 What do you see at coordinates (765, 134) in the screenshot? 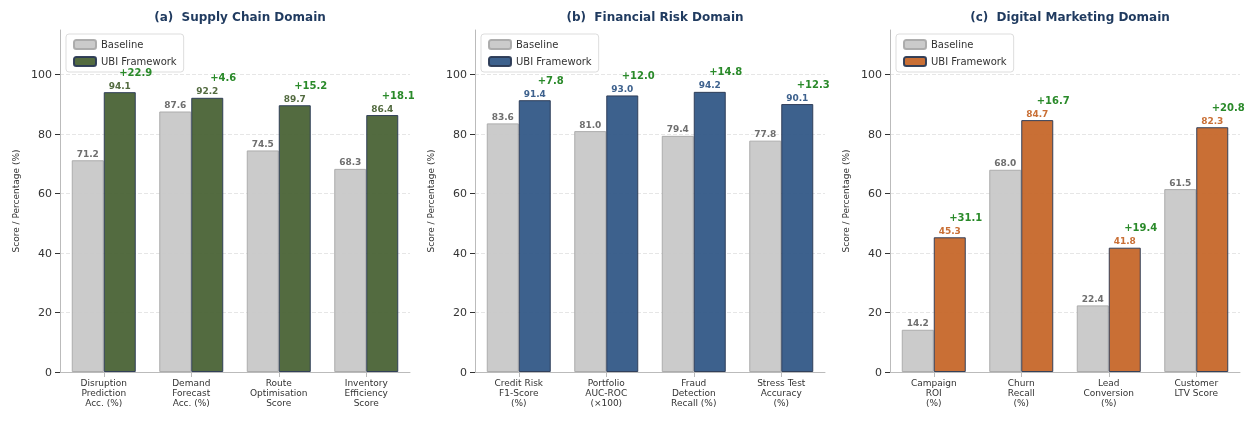
I see `data-label: 77.8` at bounding box center [765, 134].